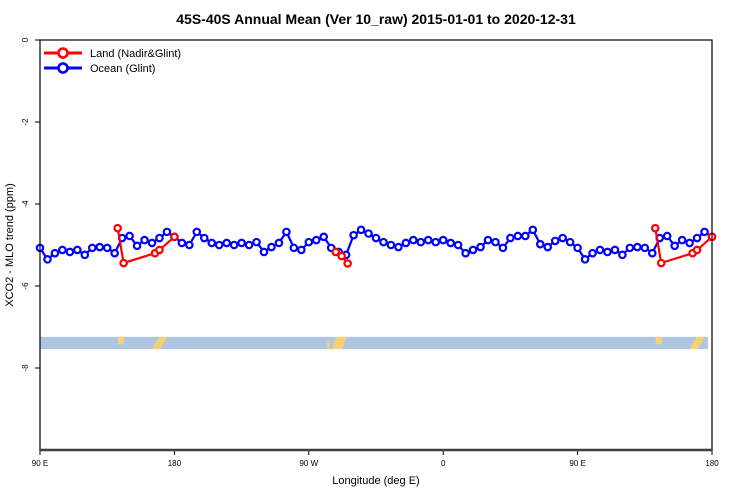 The height and width of the screenshot is (500, 750). I want to click on y-tick-label: -4, so click(25, 204).